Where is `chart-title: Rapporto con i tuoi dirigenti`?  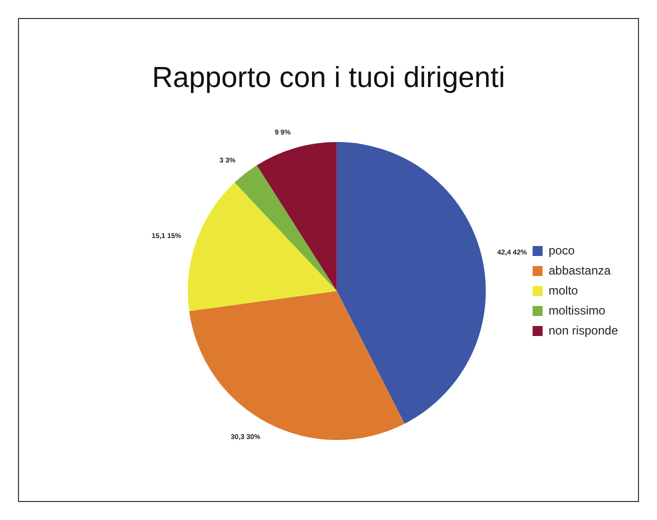 chart-title: Rapporto con i tuoi dirigenti is located at coordinates (328, 78).